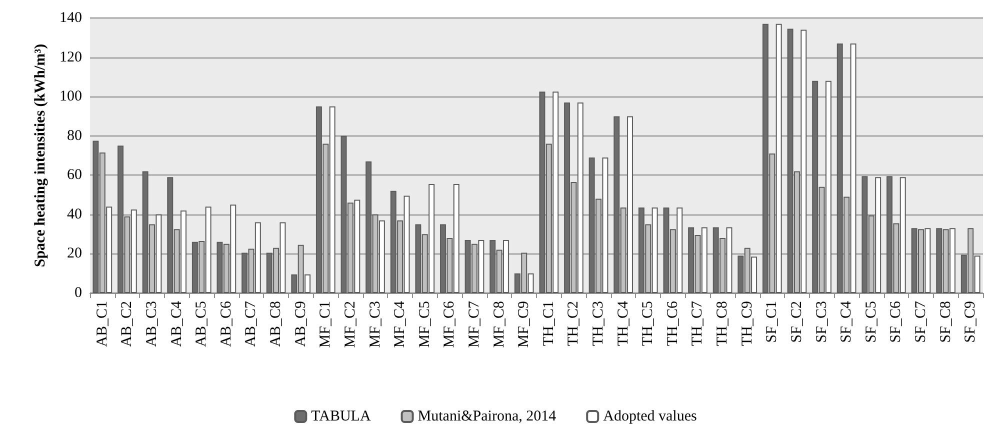  Describe the element at coordinates (326, 324) in the screenshot. I see `x-tick-label: MF_C1` at that location.